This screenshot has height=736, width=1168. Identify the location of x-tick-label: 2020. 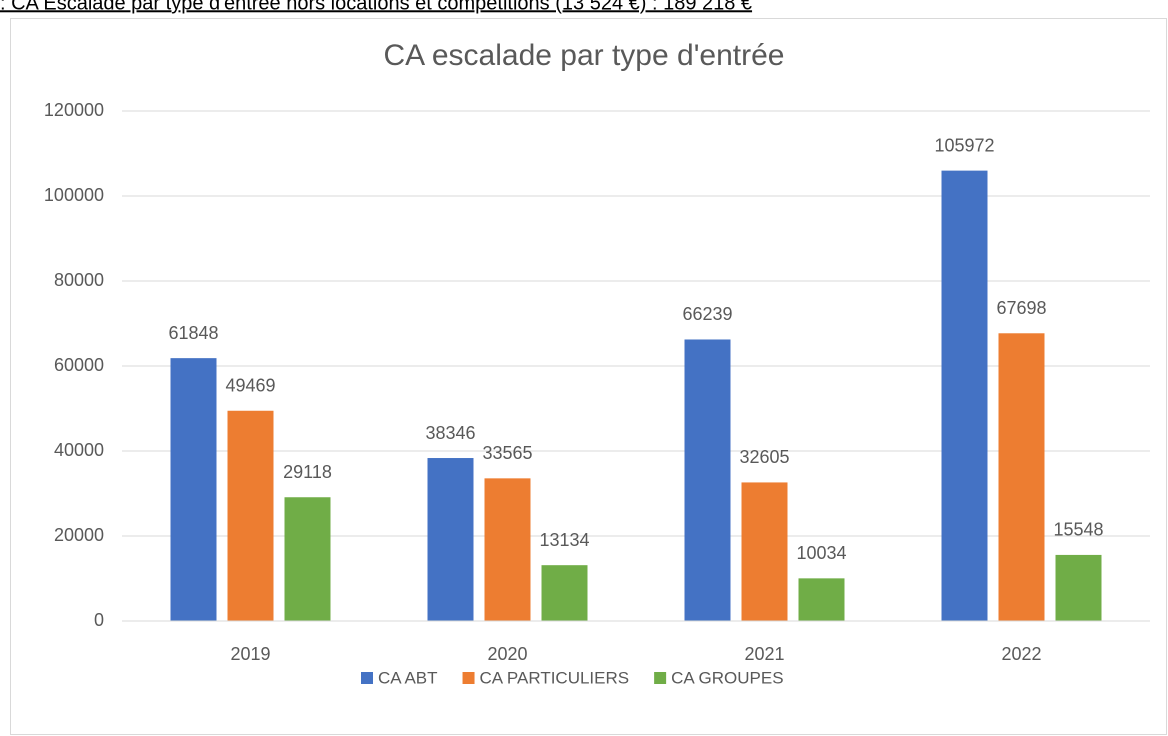
(507, 654).